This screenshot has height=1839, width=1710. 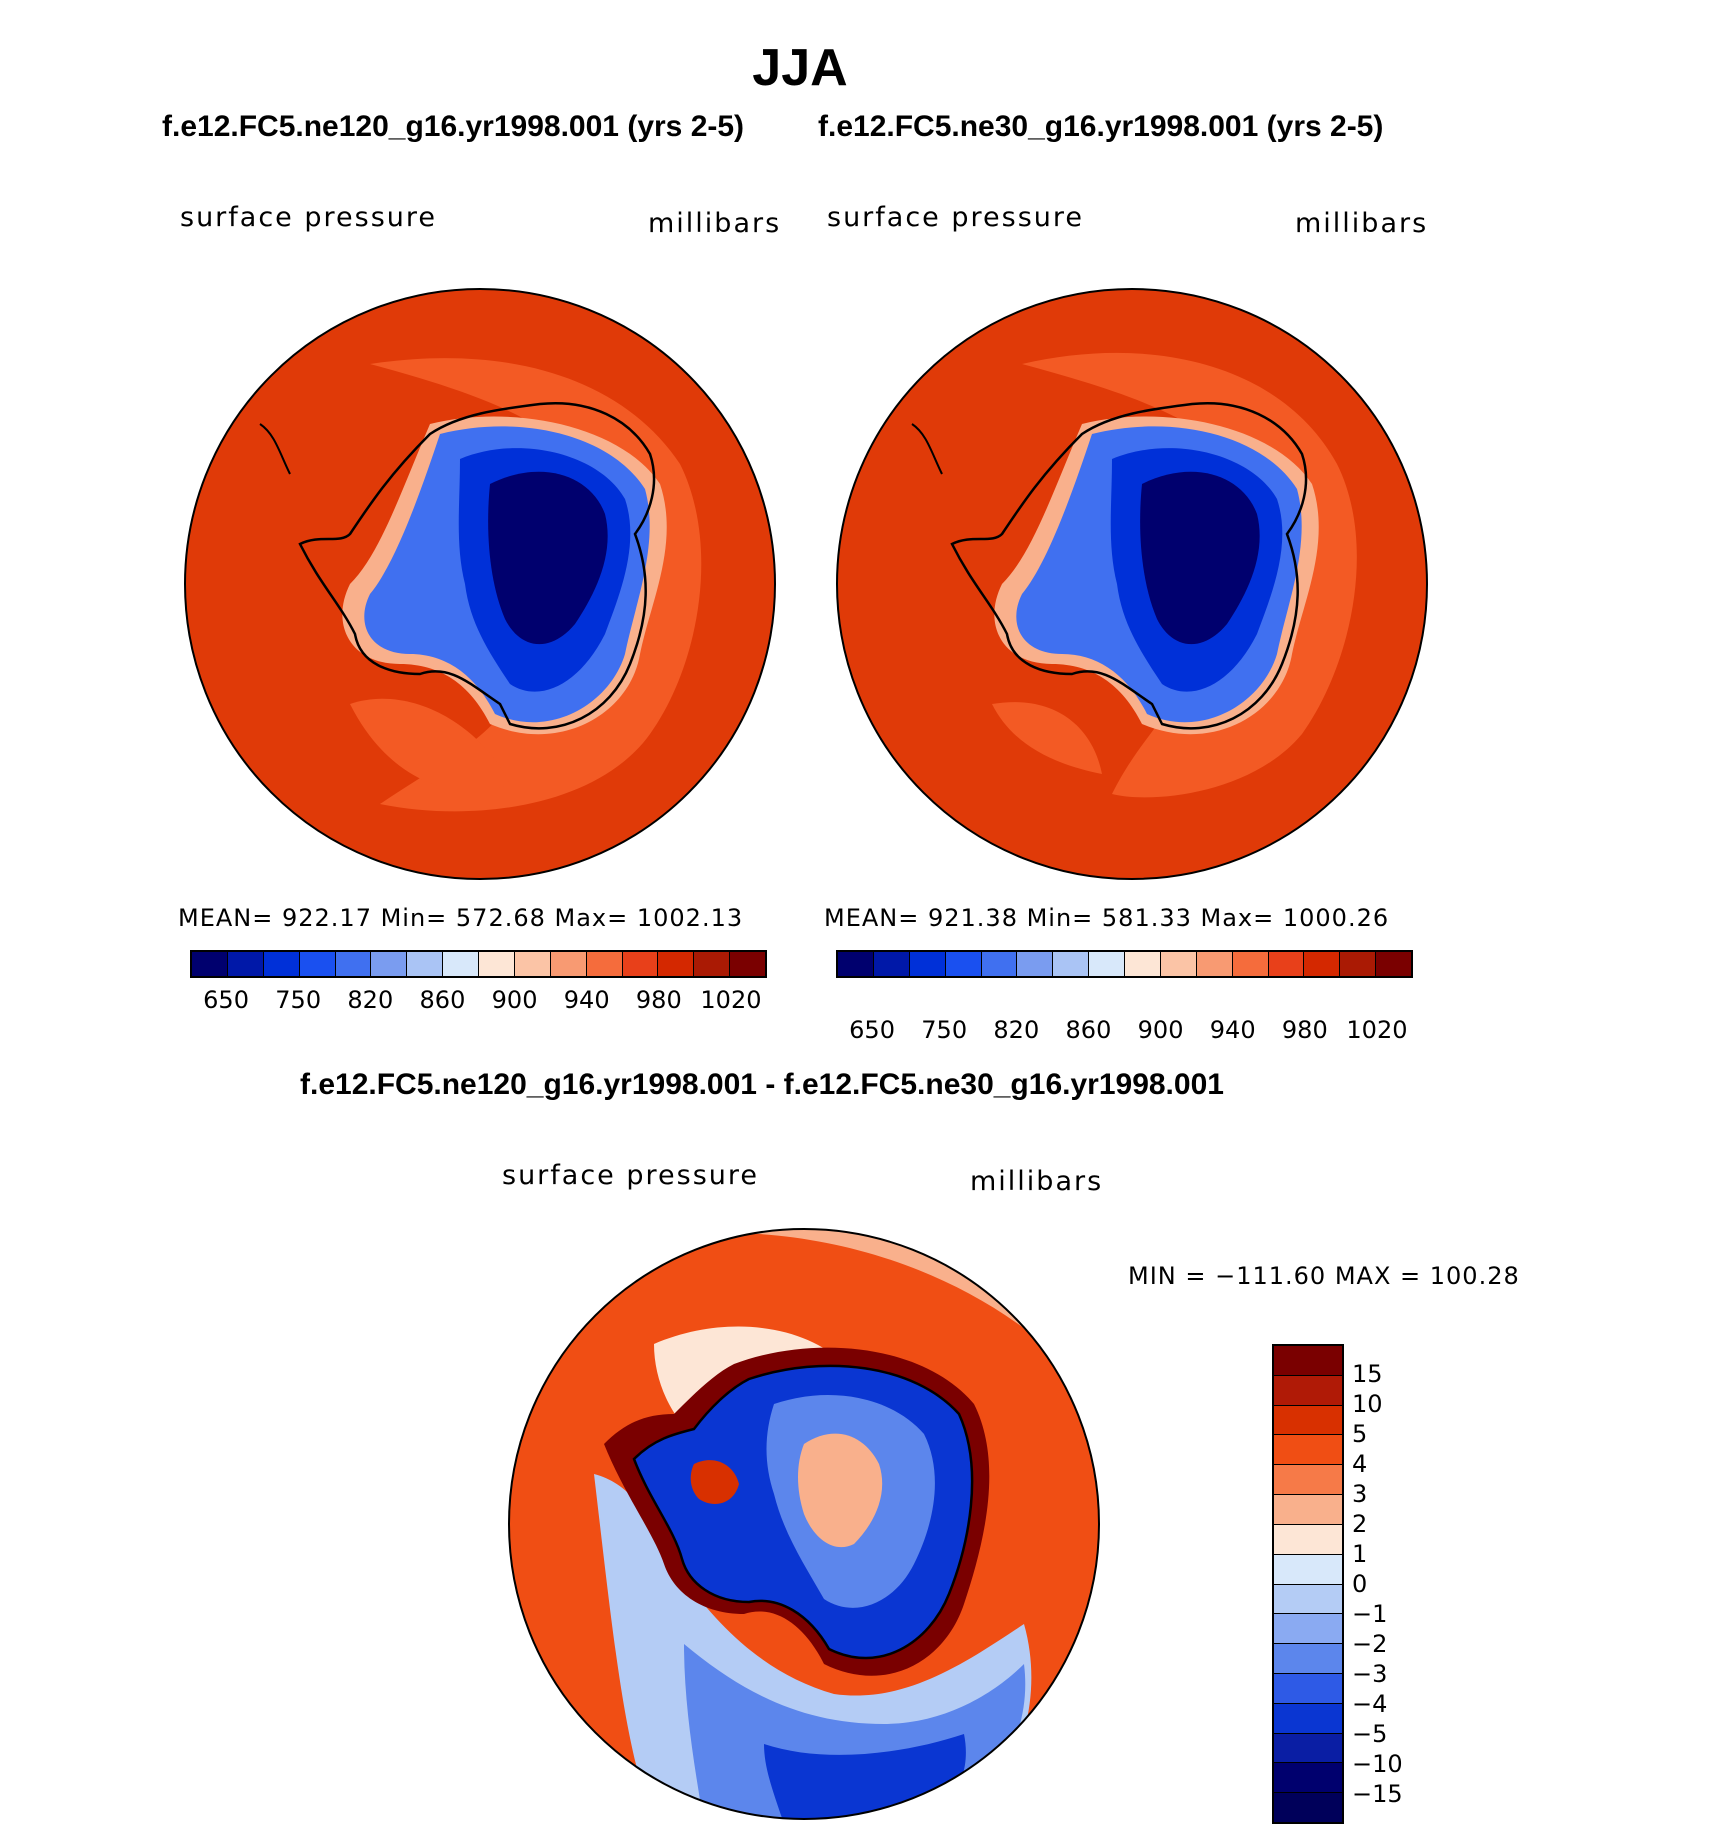 What do you see at coordinates (1367, 1404) in the screenshot?
I see `colorbar-tick-label: 10` at bounding box center [1367, 1404].